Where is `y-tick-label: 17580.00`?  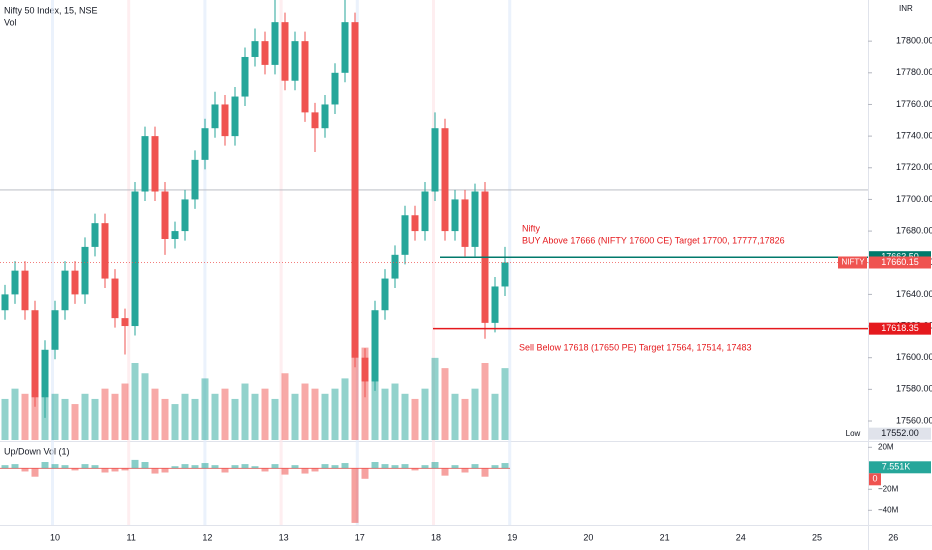 y-tick-label: 17580.00 is located at coordinates (914, 389).